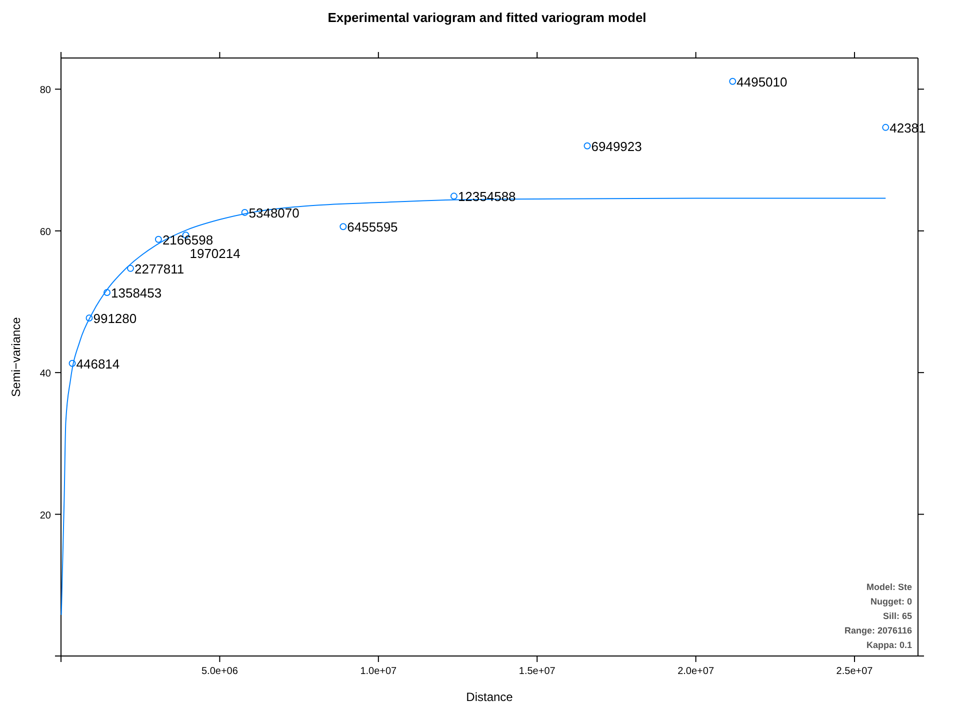 Image resolution: width=974 pixels, height=709 pixels. Describe the element at coordinates (136, 293) in the screenshot. I see `annotation: 1358453` at that location.